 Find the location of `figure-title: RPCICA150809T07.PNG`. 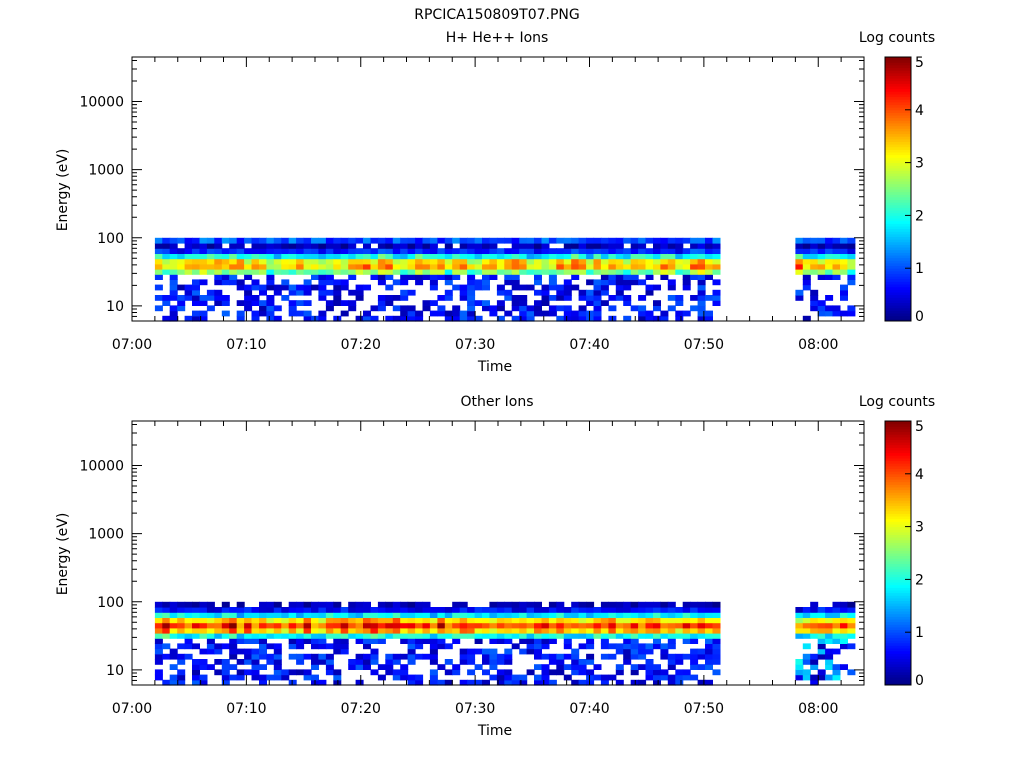

figure-title: RPCICA150809T07.PNG is located at coordinates (496, 15).